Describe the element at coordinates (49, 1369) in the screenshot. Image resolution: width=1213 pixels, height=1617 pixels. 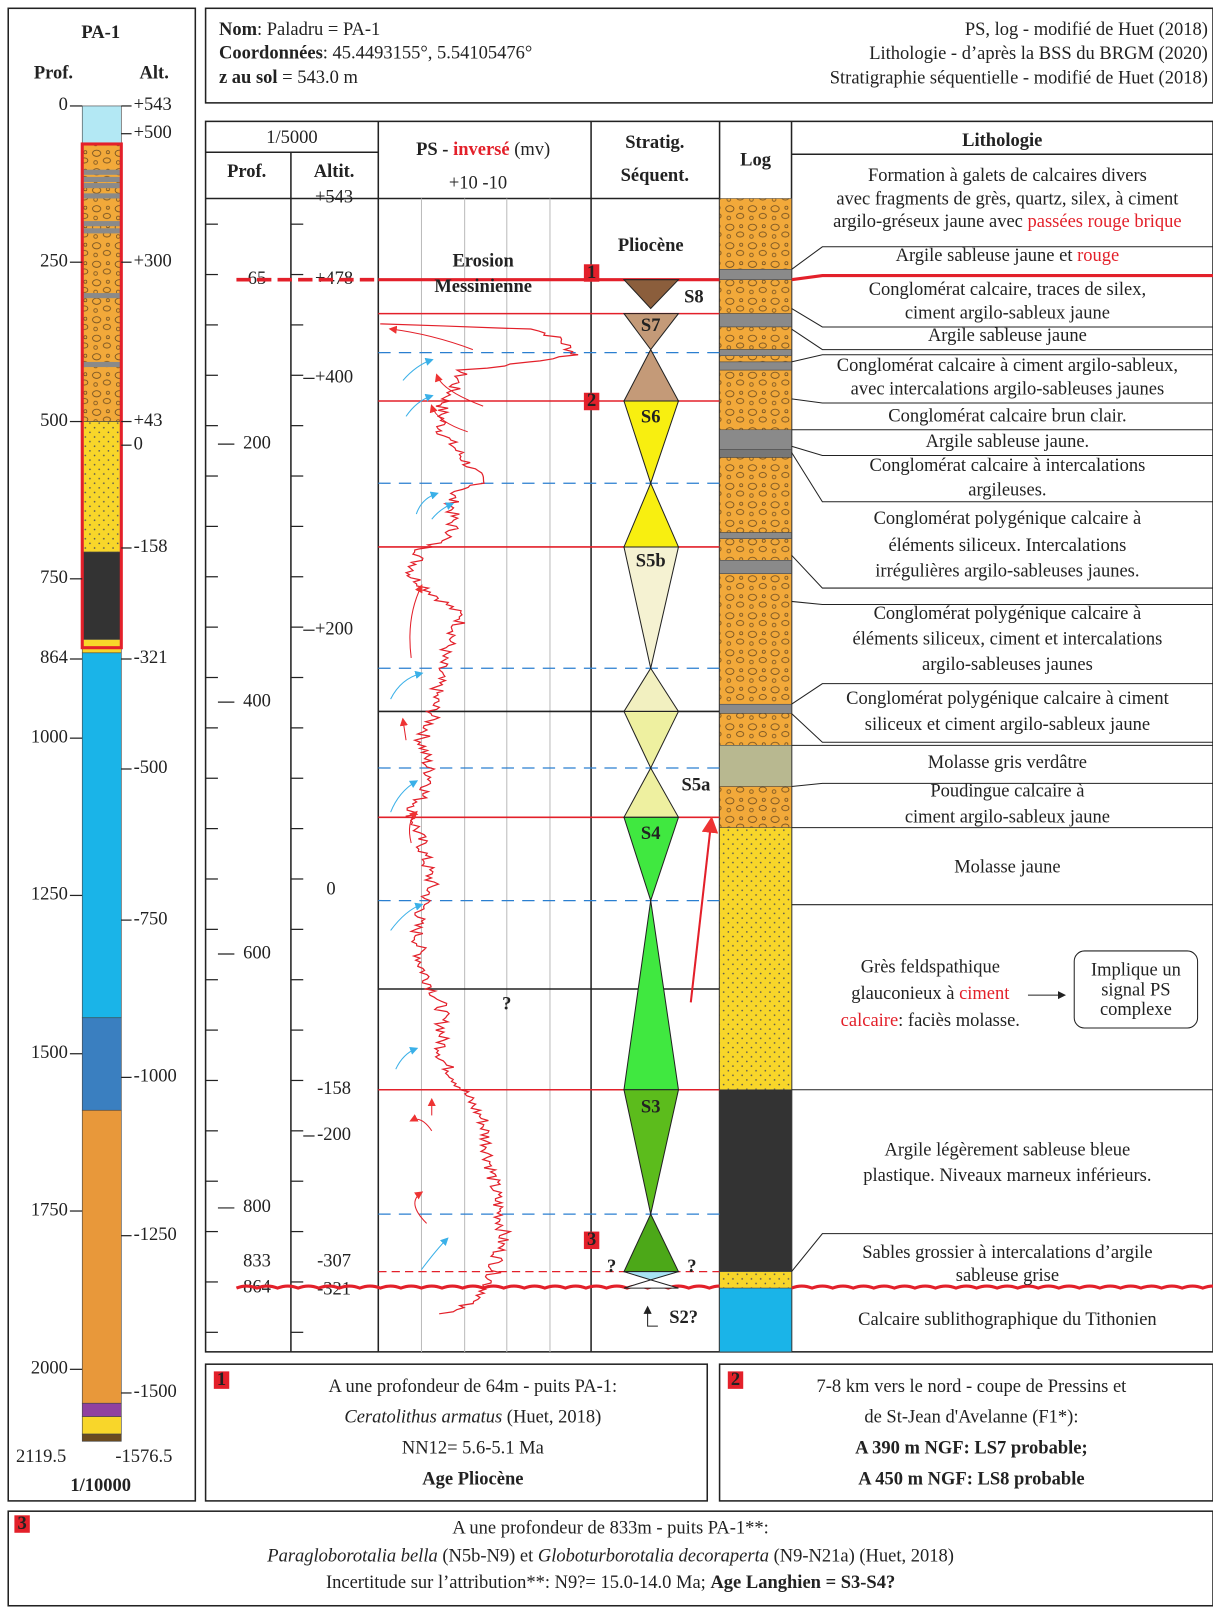
I see `depth-label: 2000` at that location.